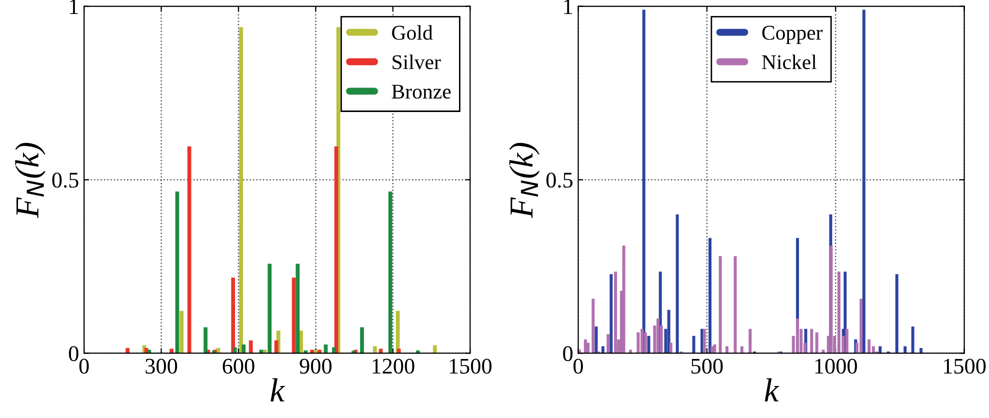 The height and width of the screenshot is (418, 989). What do you see at coordinates (707, 366) in the screenshot?
I see `x-tick-label: 500` at bounding box center [707, 366].